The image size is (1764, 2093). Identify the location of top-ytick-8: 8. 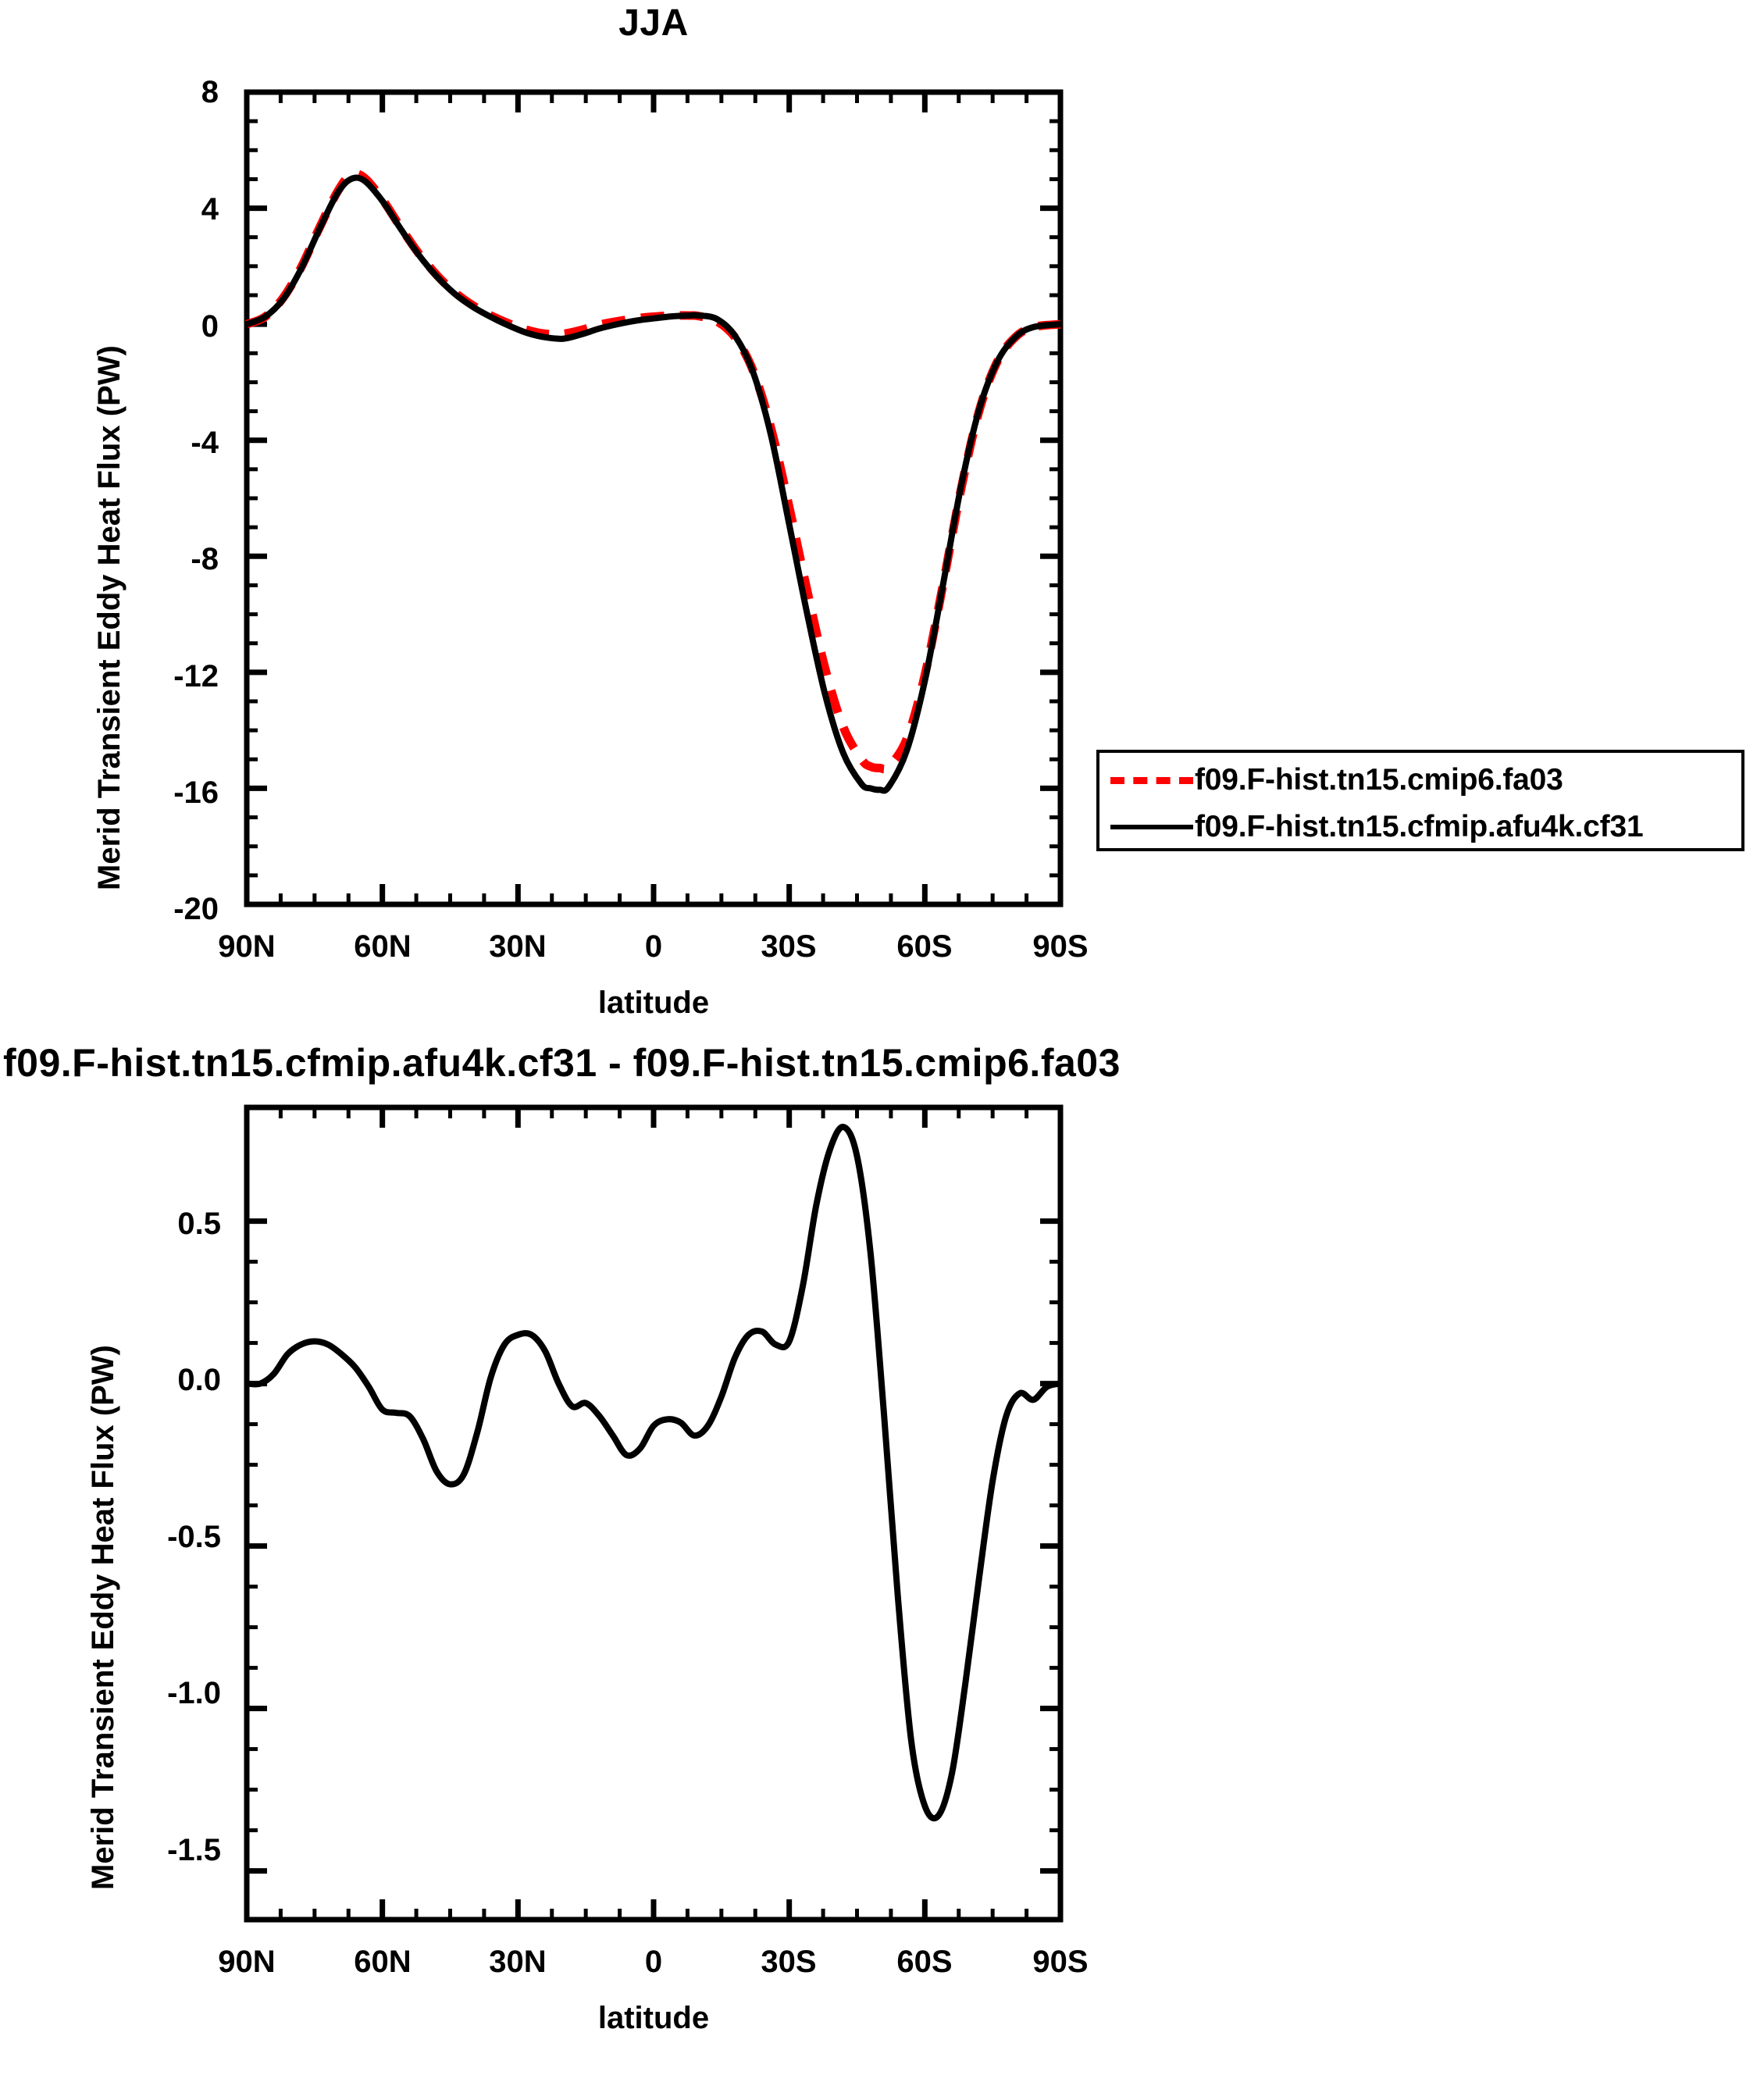
(210, 92).